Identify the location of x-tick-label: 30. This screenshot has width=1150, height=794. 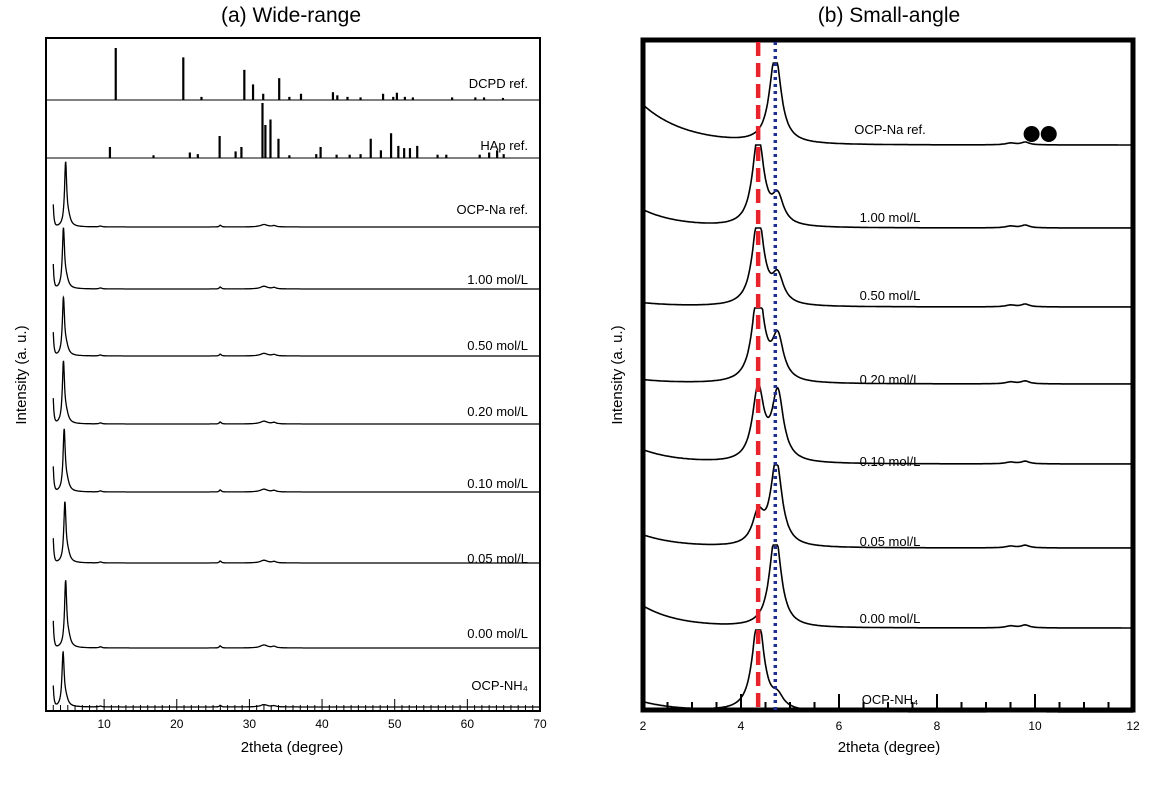
(250, 724).